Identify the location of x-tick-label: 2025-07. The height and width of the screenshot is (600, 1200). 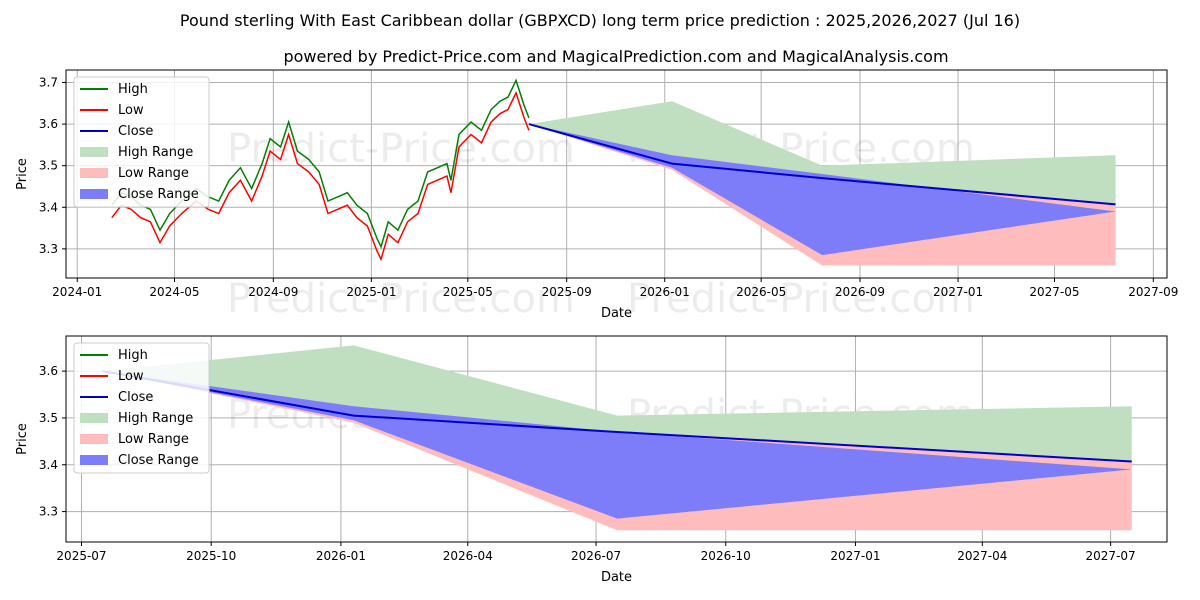
(81, 556).